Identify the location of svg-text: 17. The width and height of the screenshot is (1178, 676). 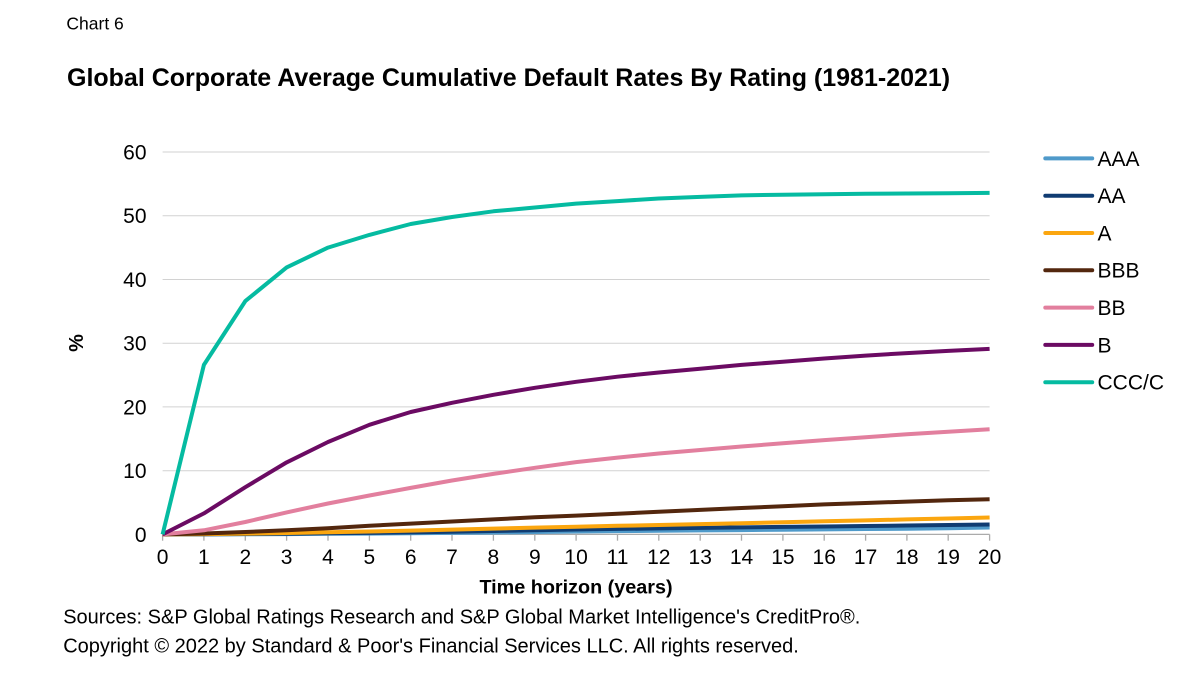
(865, 557).